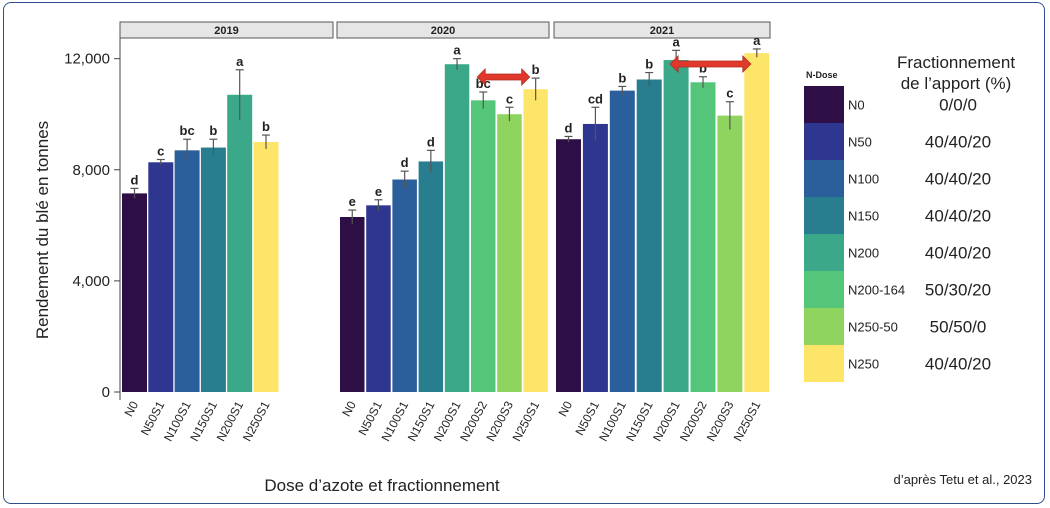  I want to click on legend-key-label: N50, so click(860, 142).